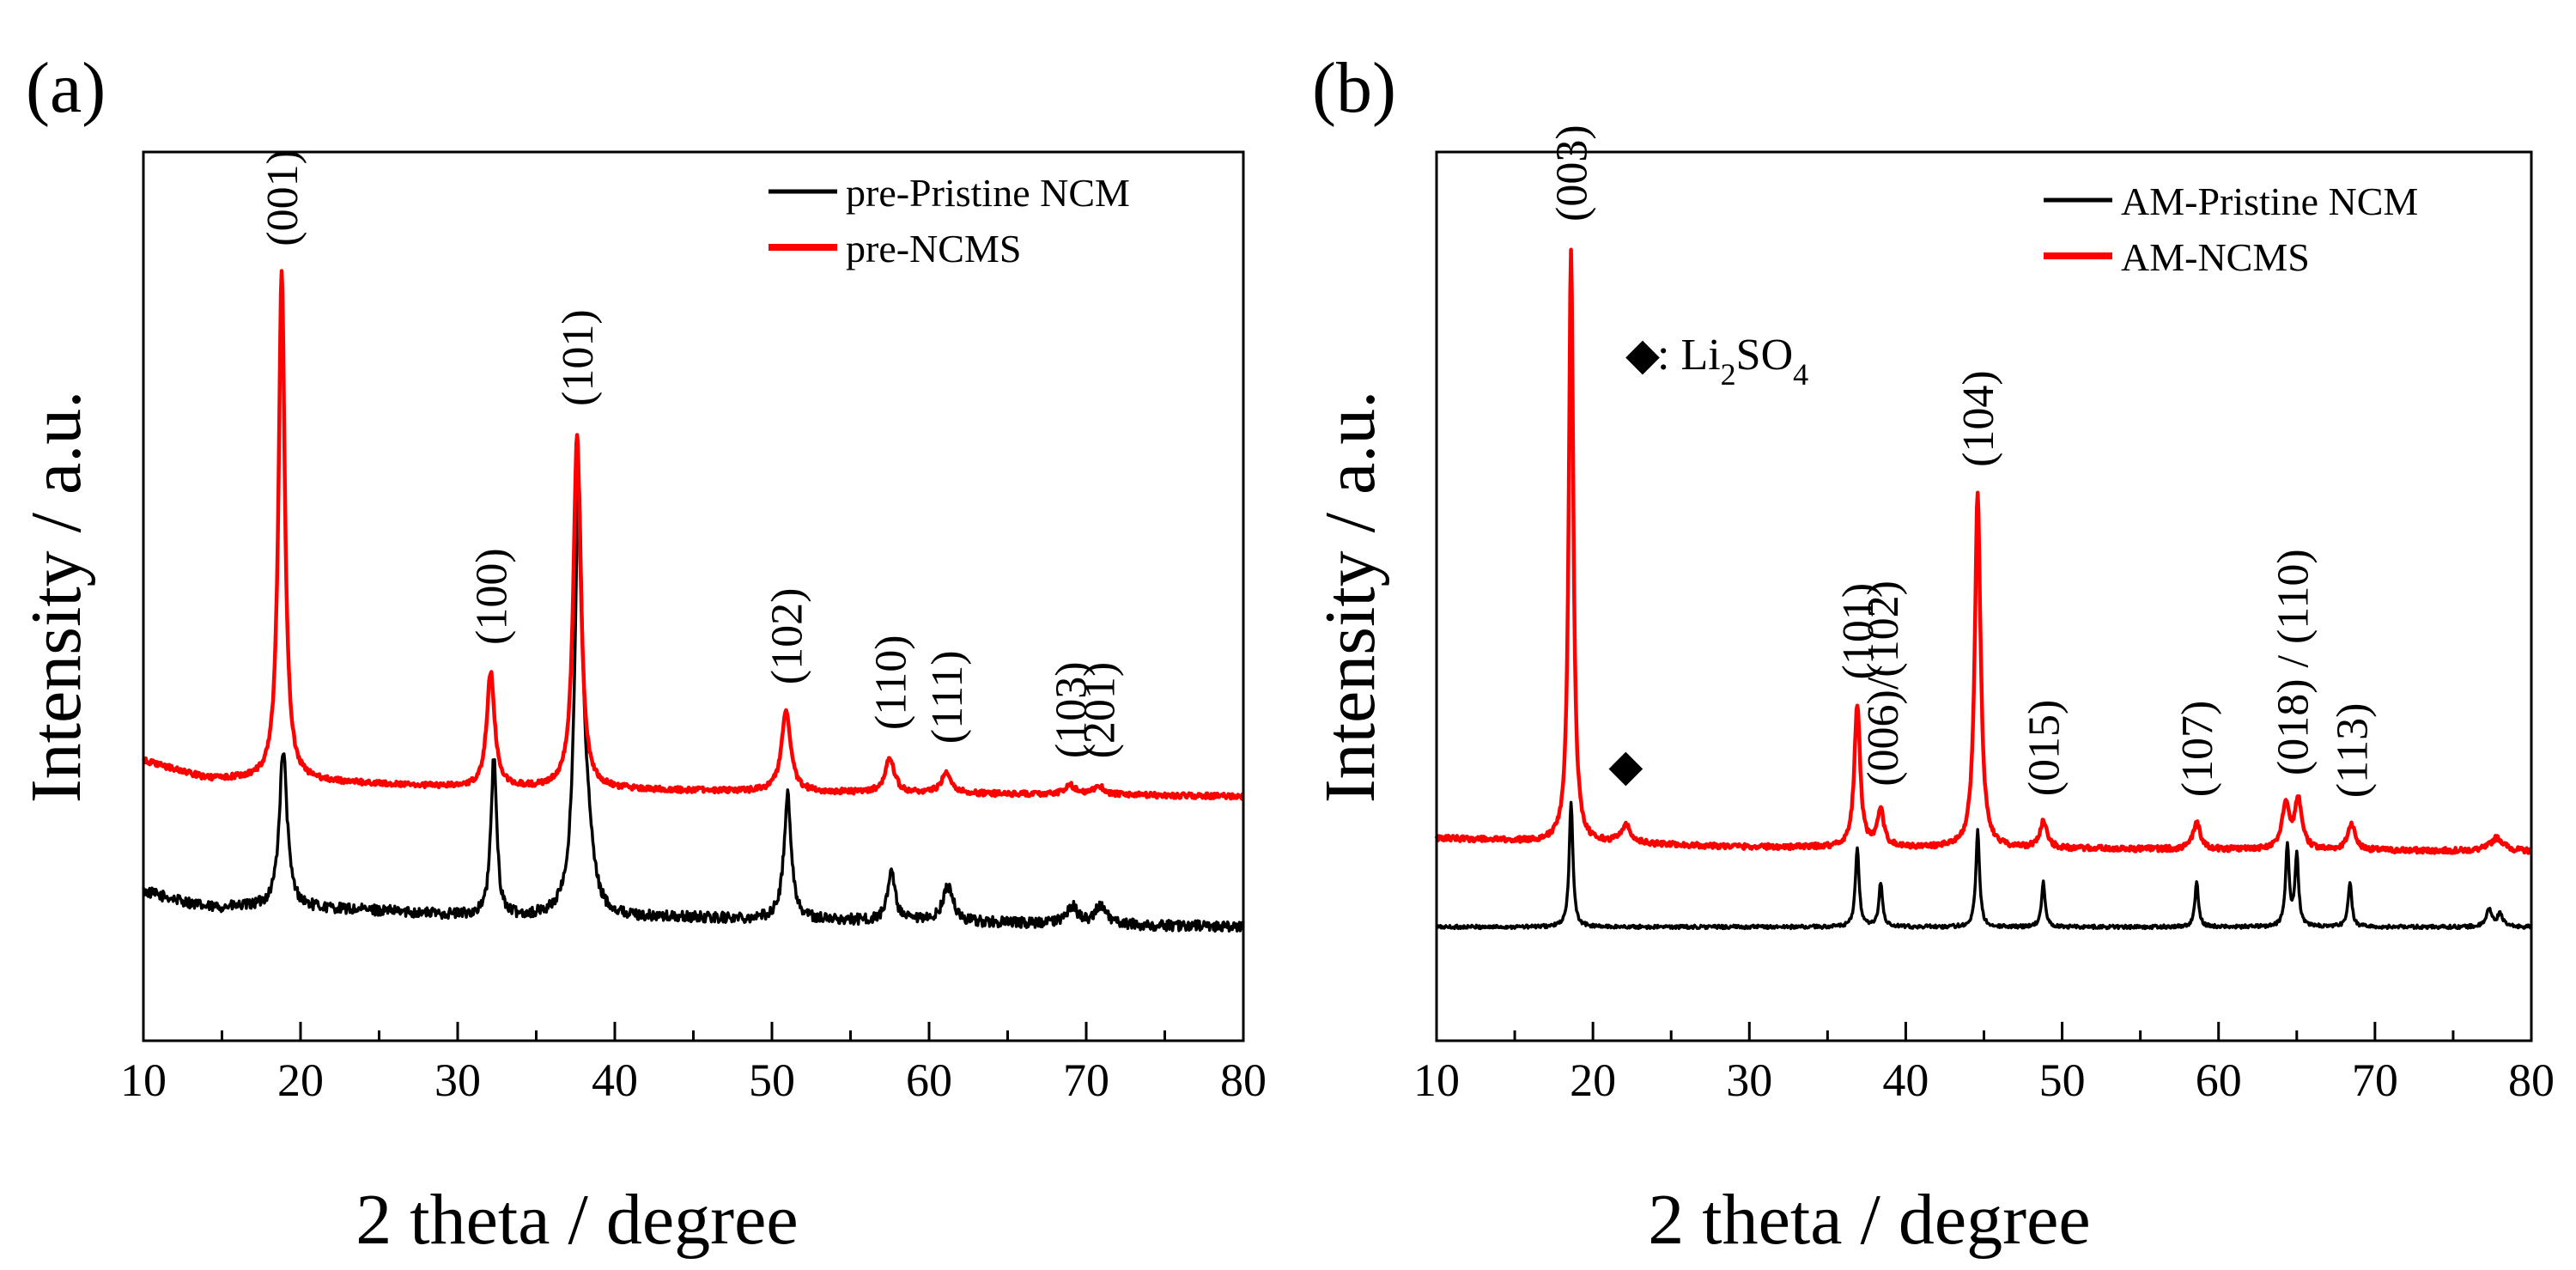 The width and height of the screenshot is (2576, 1270). I want to click on panel-a-peak-label: (102), so click(788, 636).